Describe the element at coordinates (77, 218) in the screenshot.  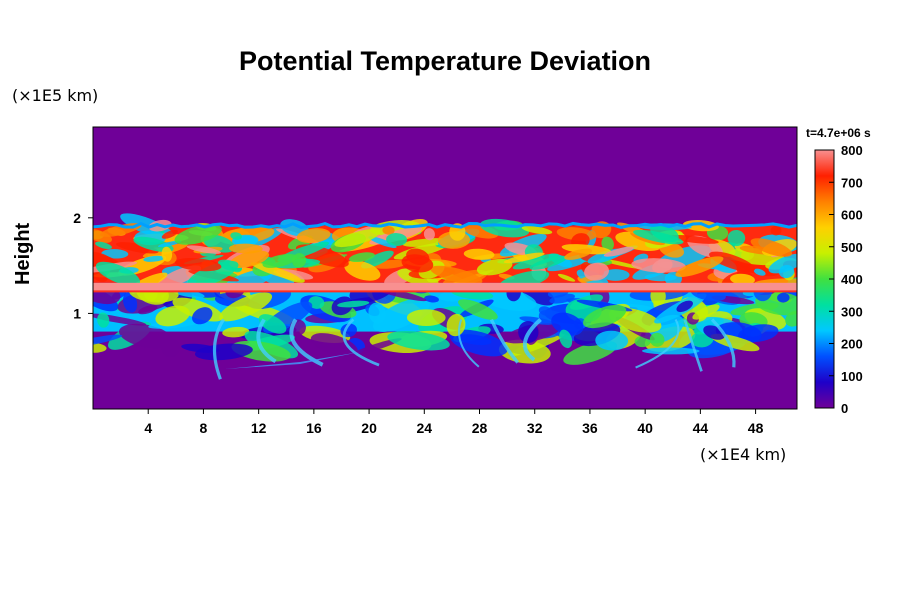
I see `y-tick-label: 2` at that location.